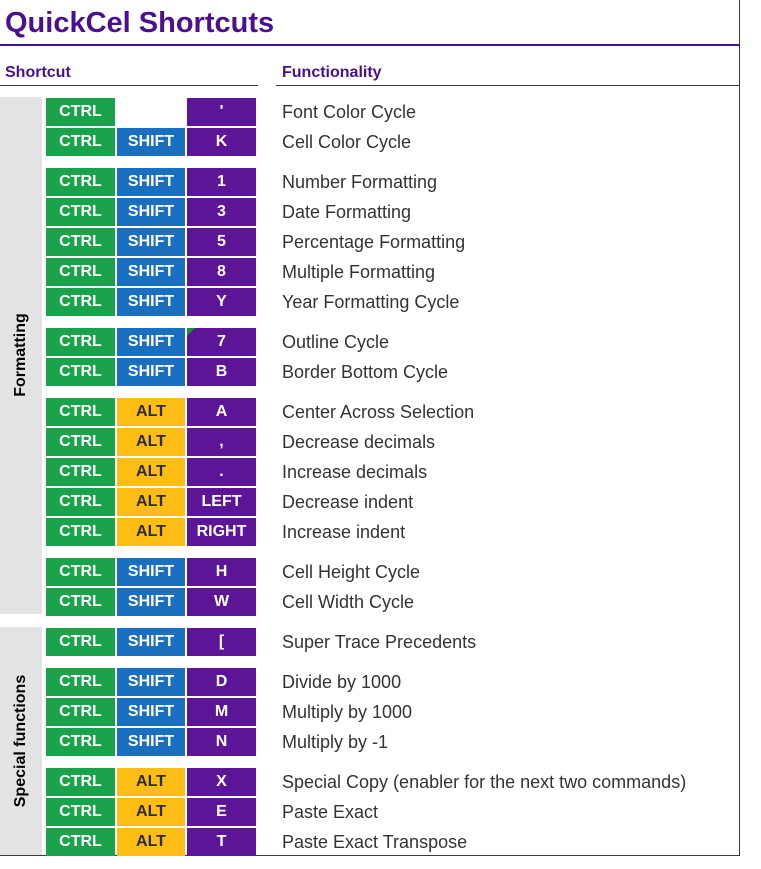  What do you see at coordinates (378, 412) in the screenshot?
I see `functionality-cell: Center Across Selection` at bounding box center [378, 412].